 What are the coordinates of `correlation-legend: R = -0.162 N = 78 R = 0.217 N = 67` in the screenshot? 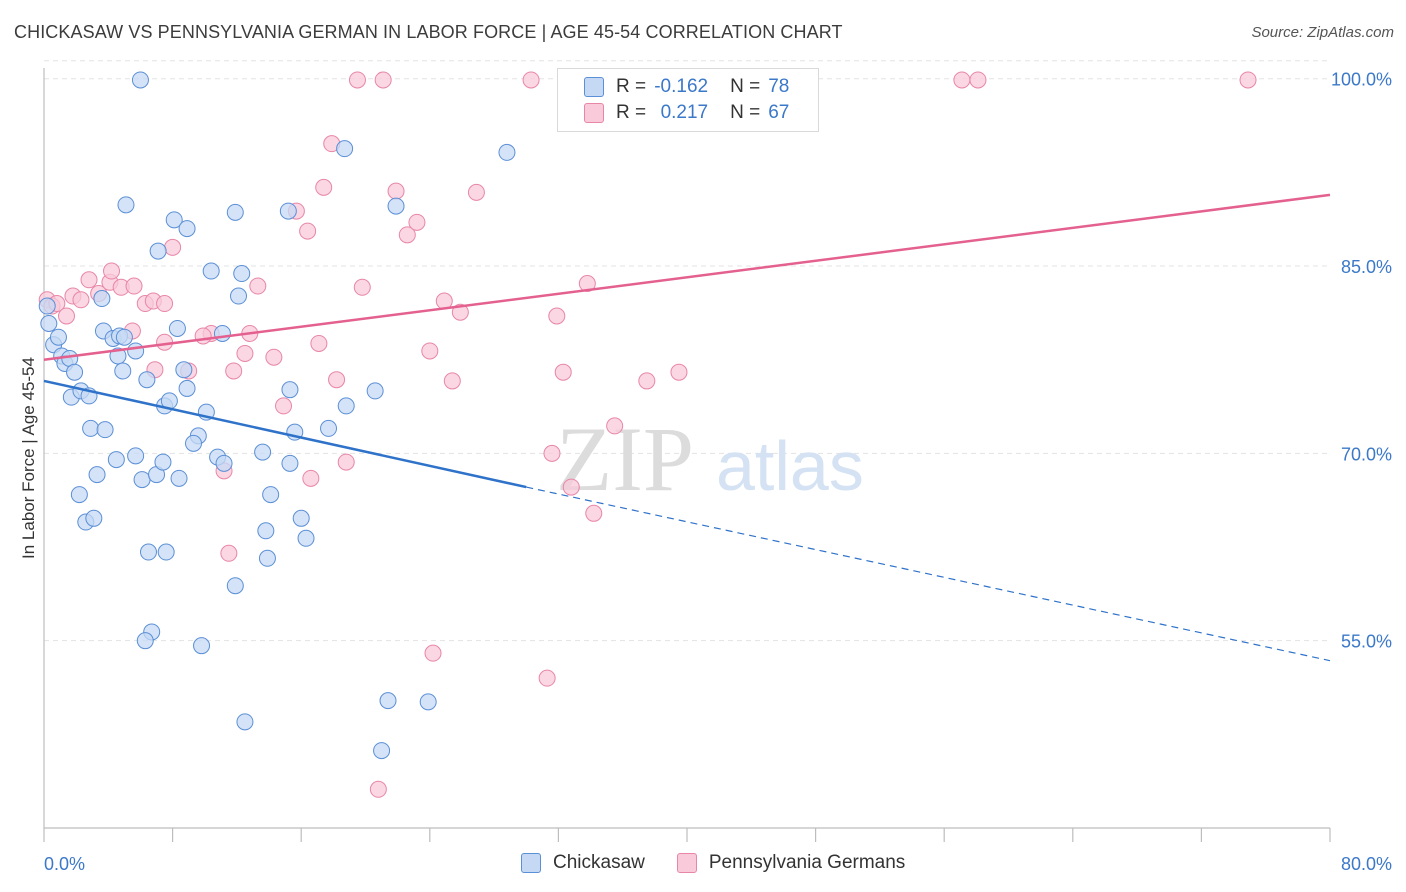 It's located at (688, 100).